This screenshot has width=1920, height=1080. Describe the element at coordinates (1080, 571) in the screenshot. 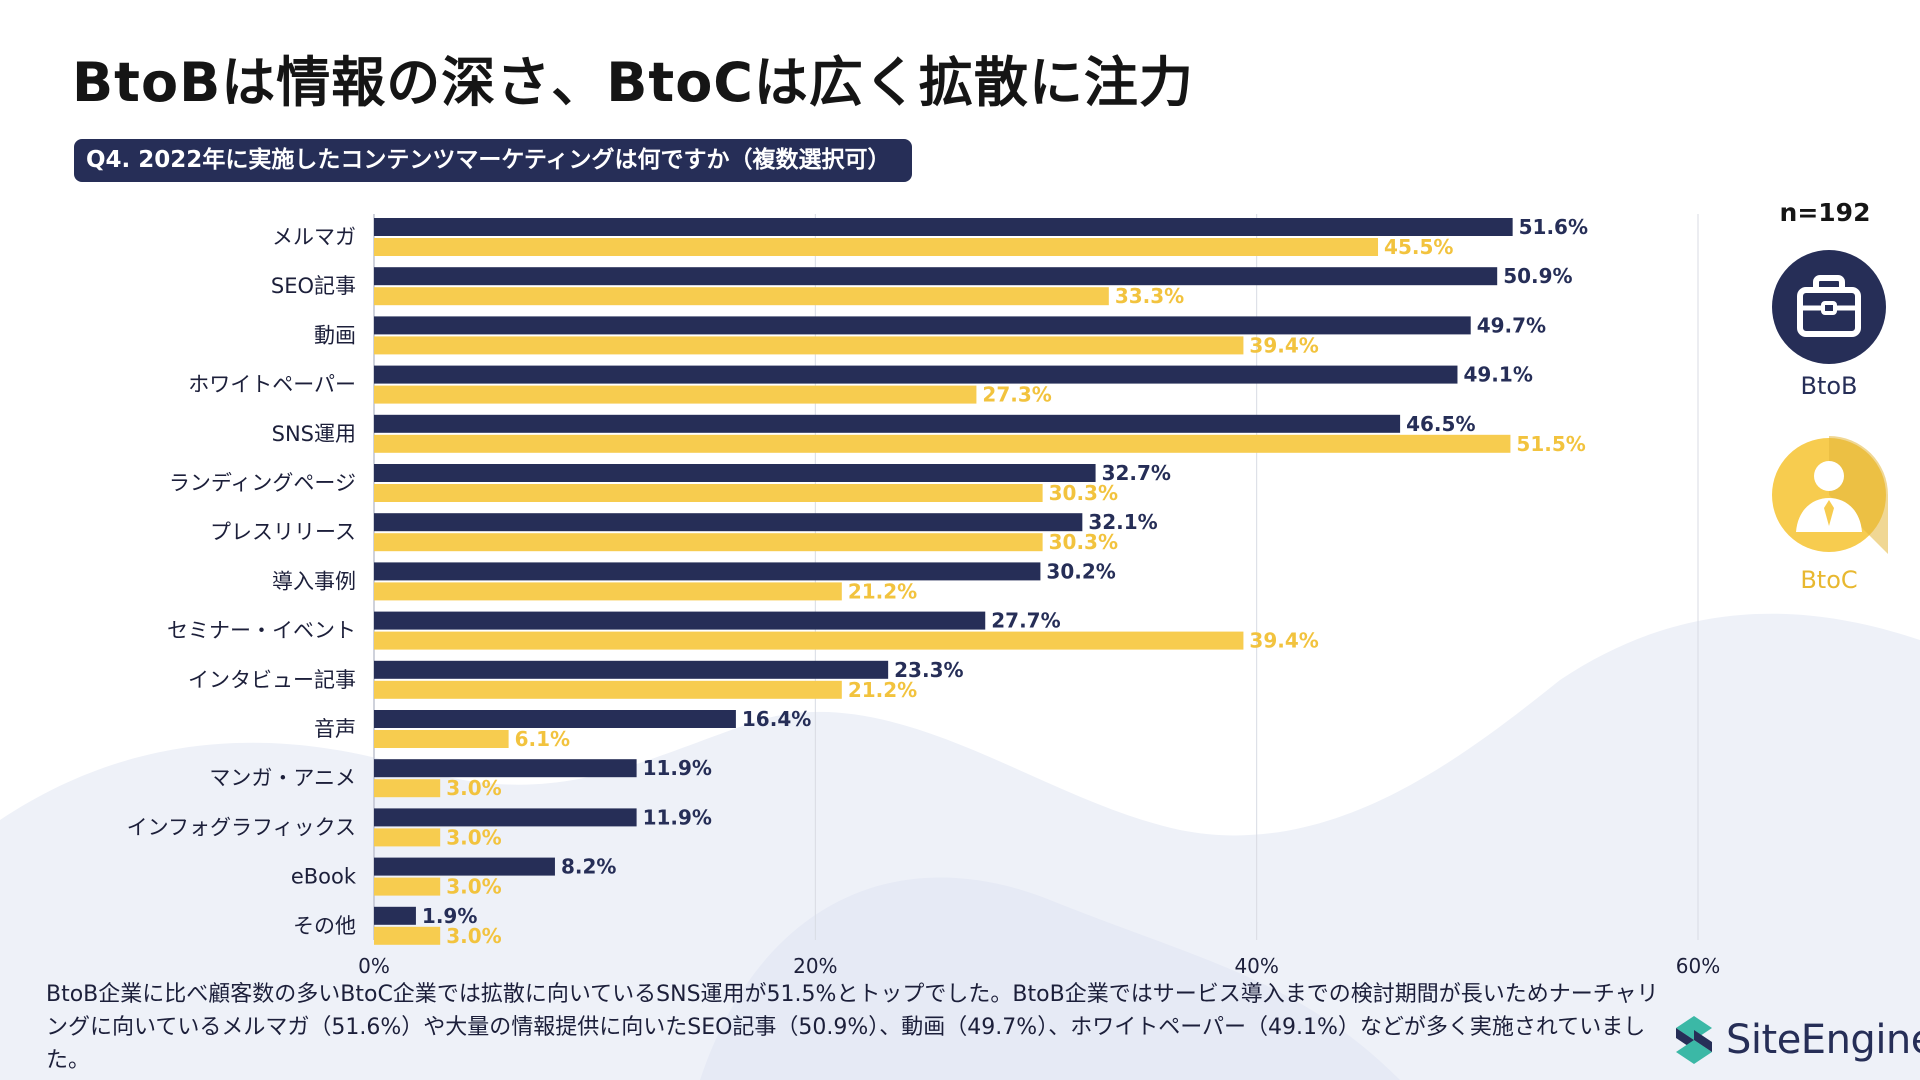

I see `btob-value-label: 30.2%` at that location.